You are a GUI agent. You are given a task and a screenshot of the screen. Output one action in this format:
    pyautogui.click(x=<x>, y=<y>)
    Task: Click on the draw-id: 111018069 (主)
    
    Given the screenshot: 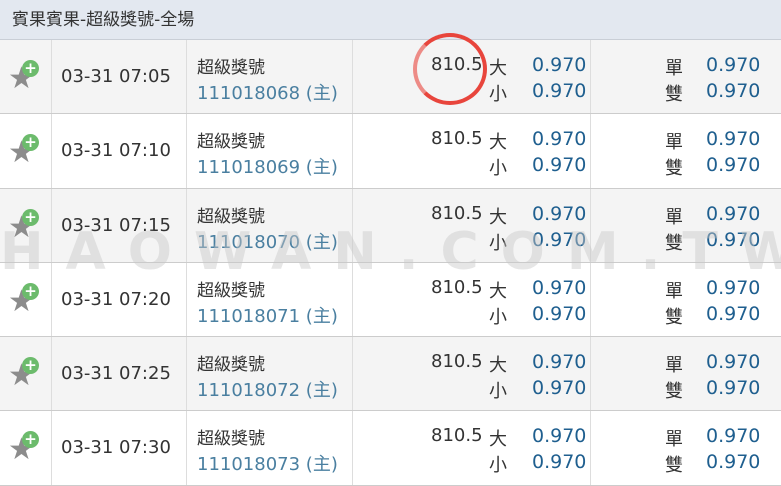 What is the action you would take?
    pyautogui.click(x=267, y=168)
    